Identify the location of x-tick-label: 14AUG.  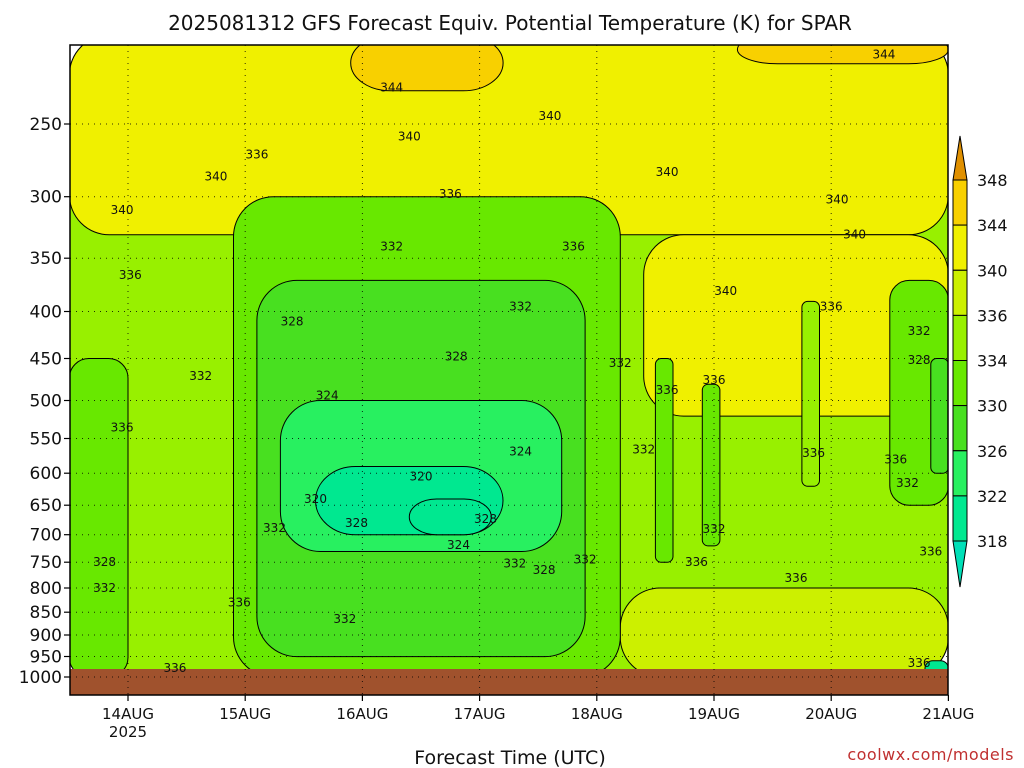
(128, 714).